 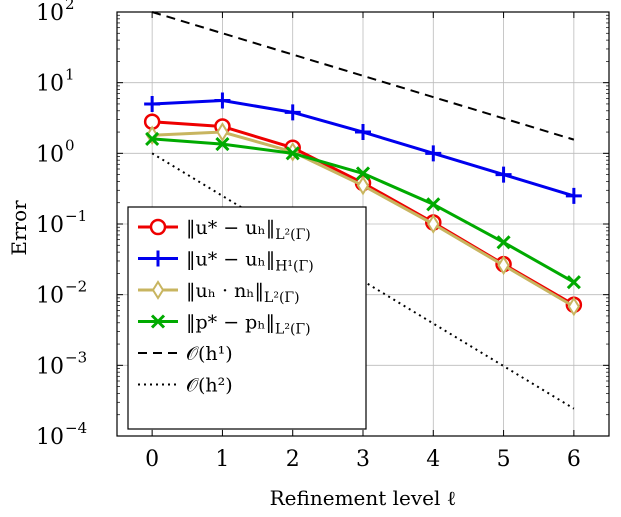 What do you see at coordinates (19, 228) in the screenshot?
I see `y-axis-label: Error` at bounding box center [19, 228].